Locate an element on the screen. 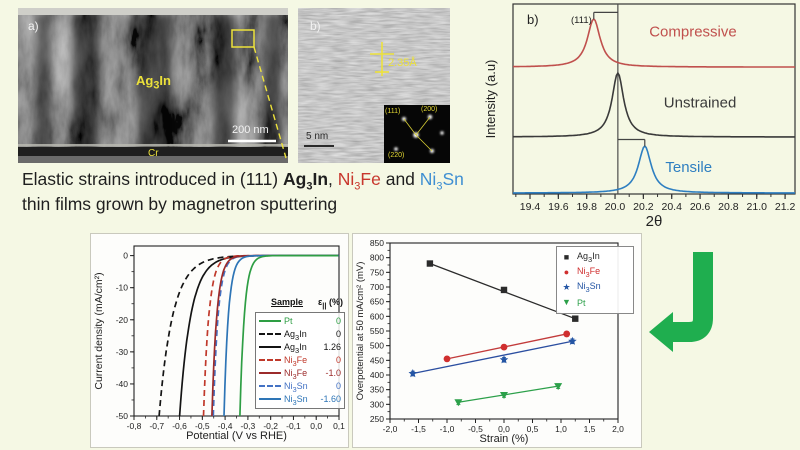 The width and height of the screenshot is (800, 450). xrd-tick-label: 21.2 is located at coordinates (785, 207).